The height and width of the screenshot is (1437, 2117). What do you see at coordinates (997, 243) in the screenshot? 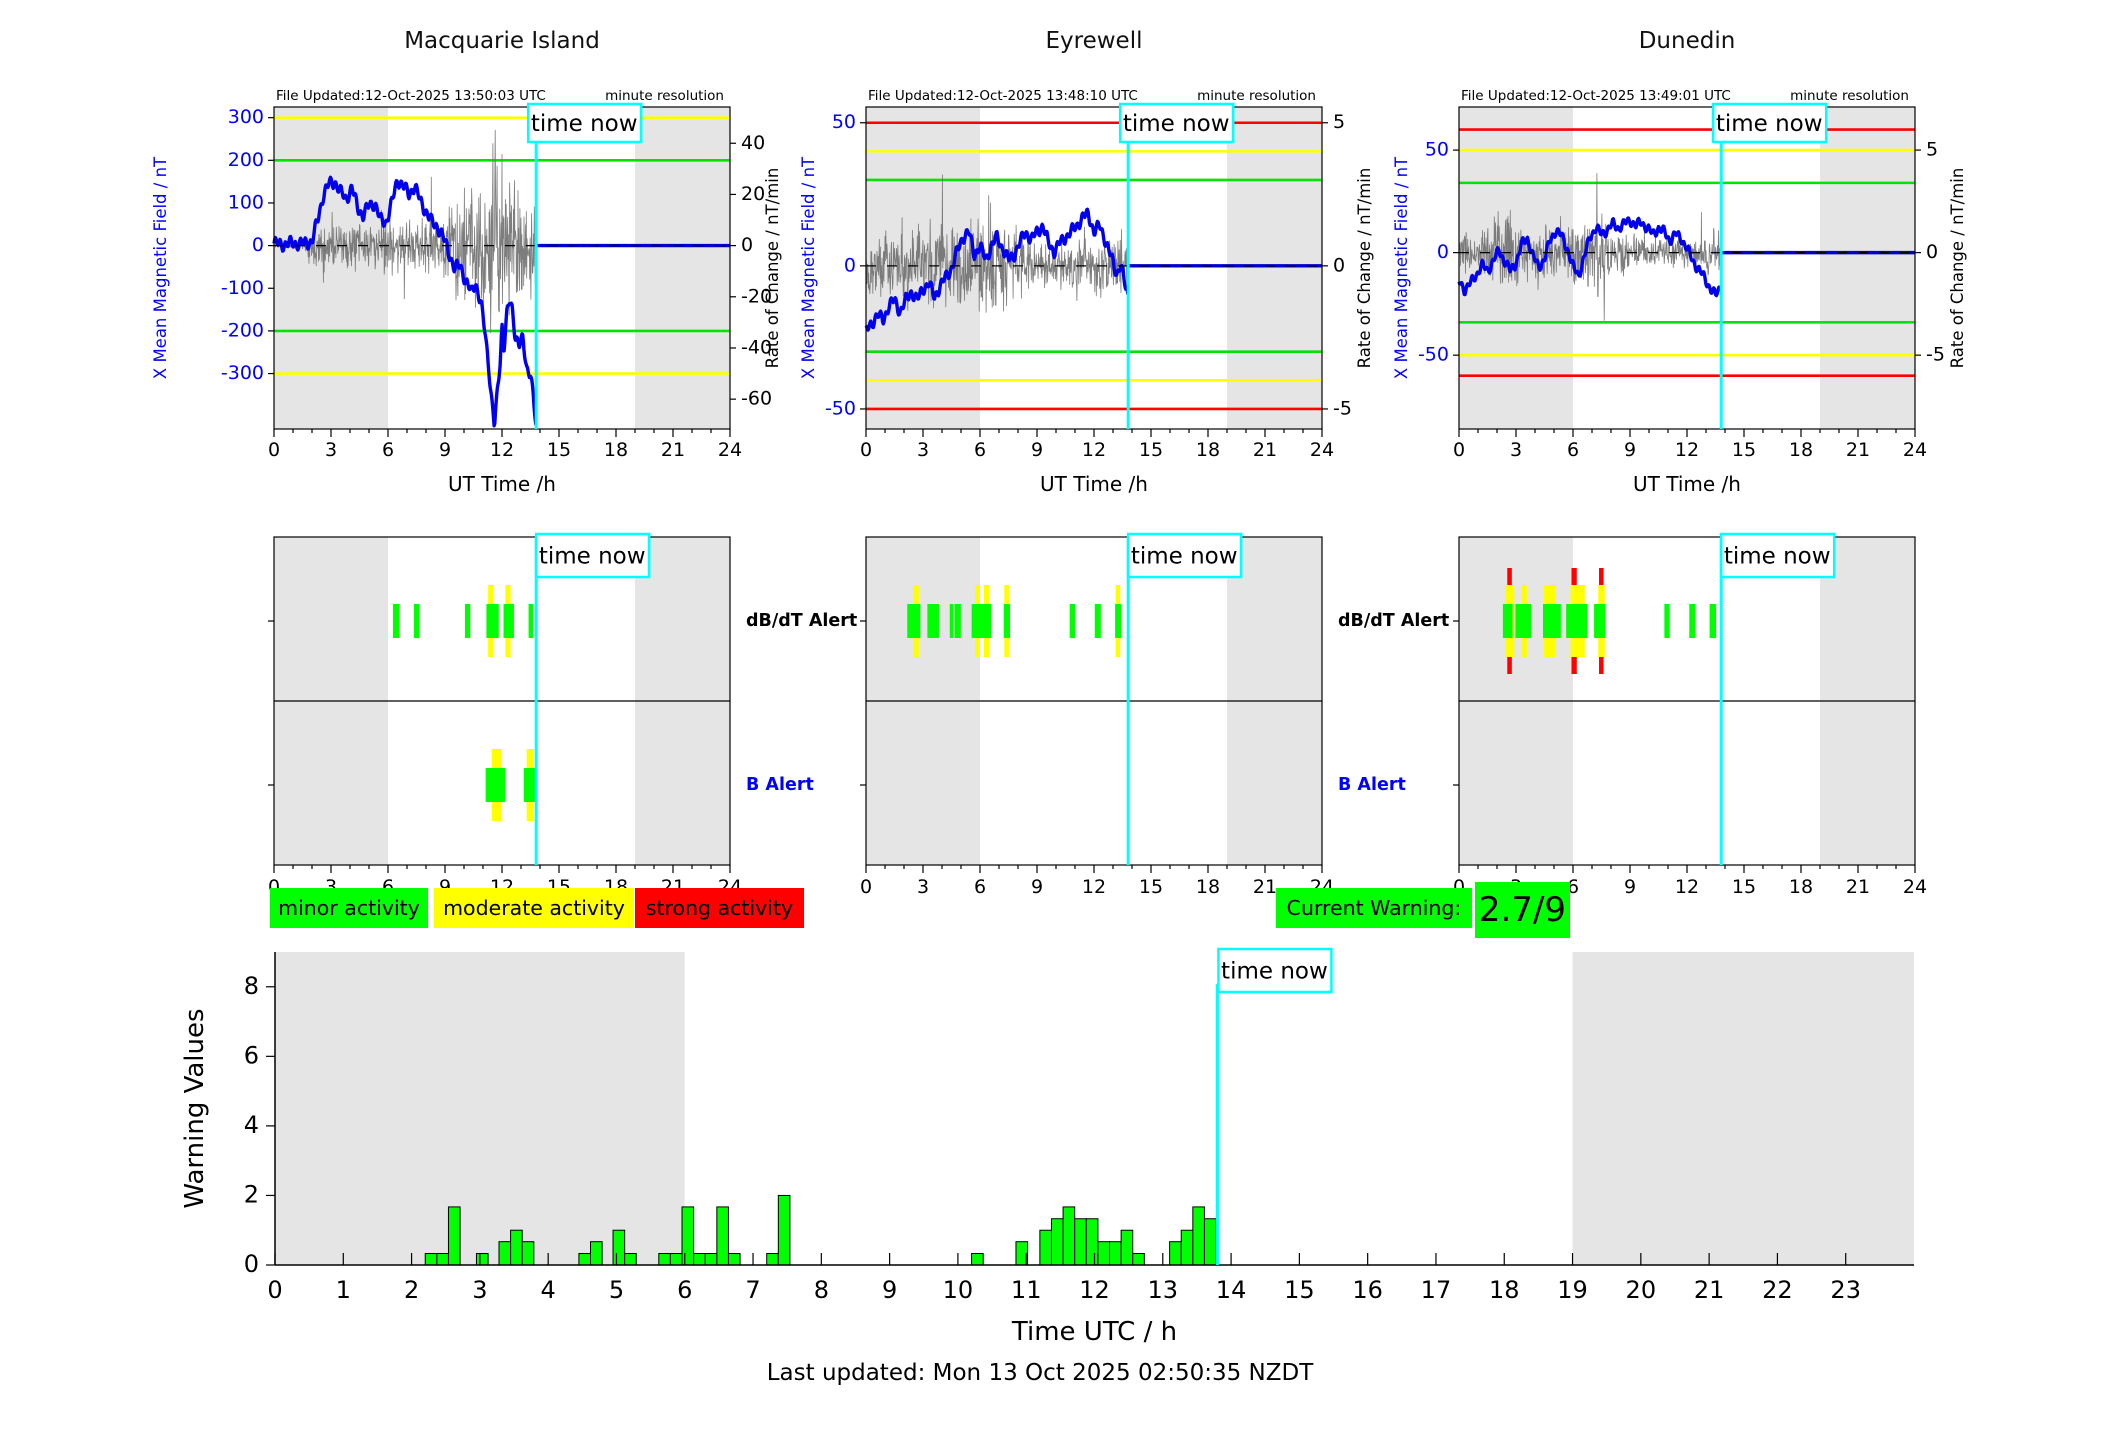
I see `rate-of-change-noise-line` at bounding box center [997, 243].